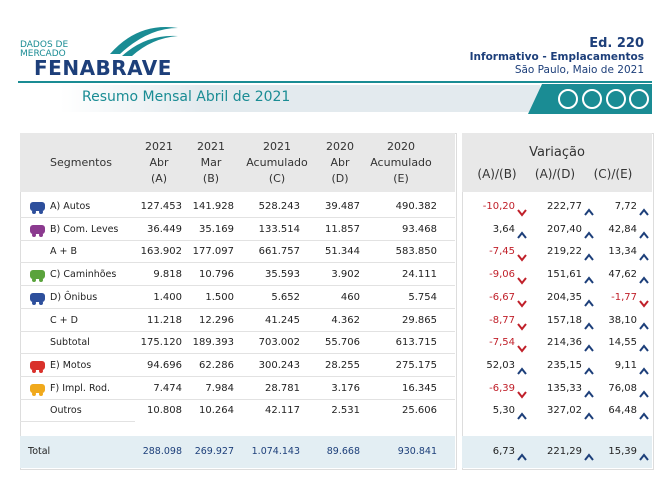  Describe the element at coordinates (622, 252) in the screenshot. I see `variation-cell: 13,34` at that location.